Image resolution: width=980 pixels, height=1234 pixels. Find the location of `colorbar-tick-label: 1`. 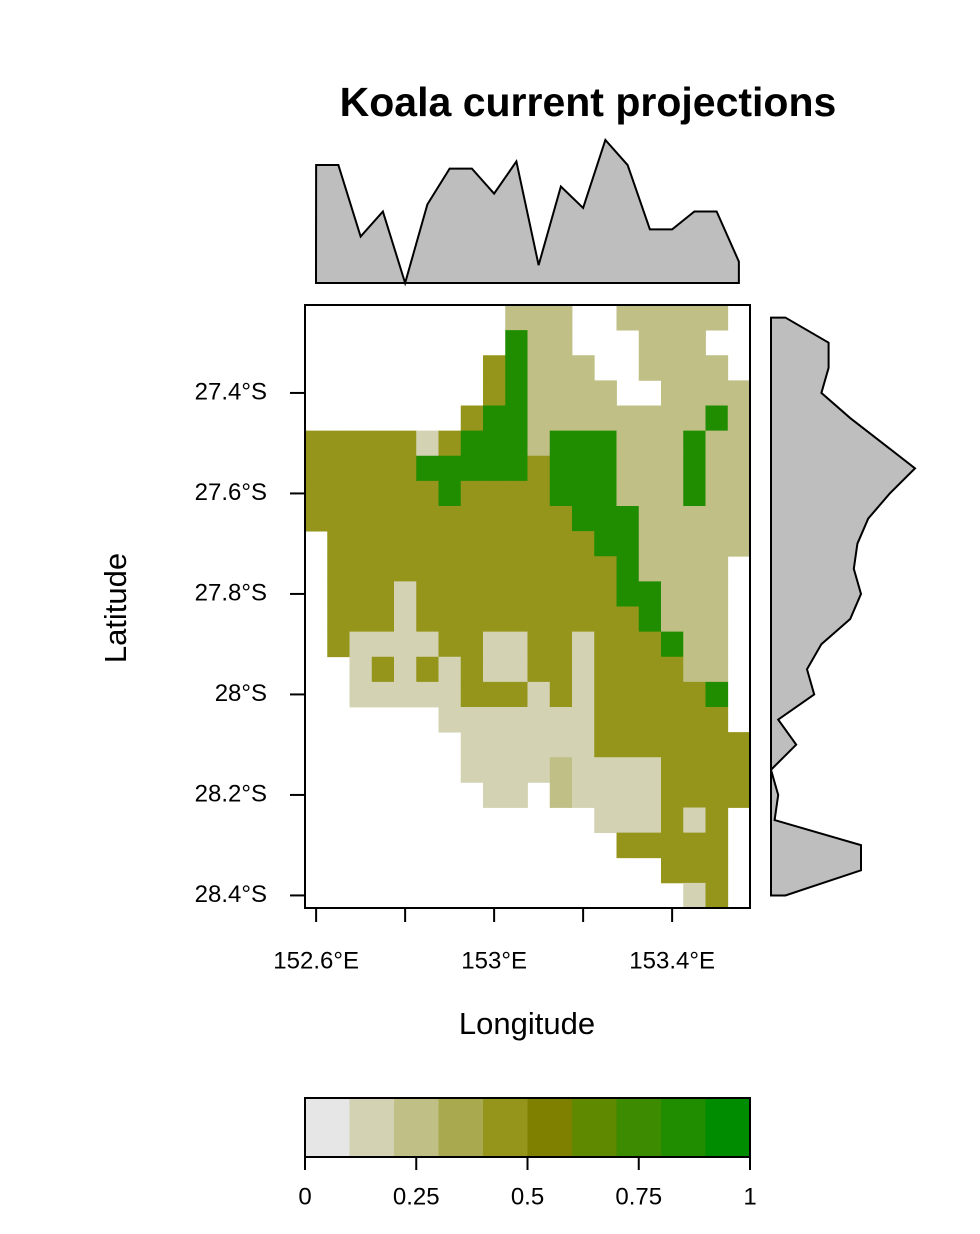

colorbar-tick-label: 1 is located at coordinates (749, 1196).